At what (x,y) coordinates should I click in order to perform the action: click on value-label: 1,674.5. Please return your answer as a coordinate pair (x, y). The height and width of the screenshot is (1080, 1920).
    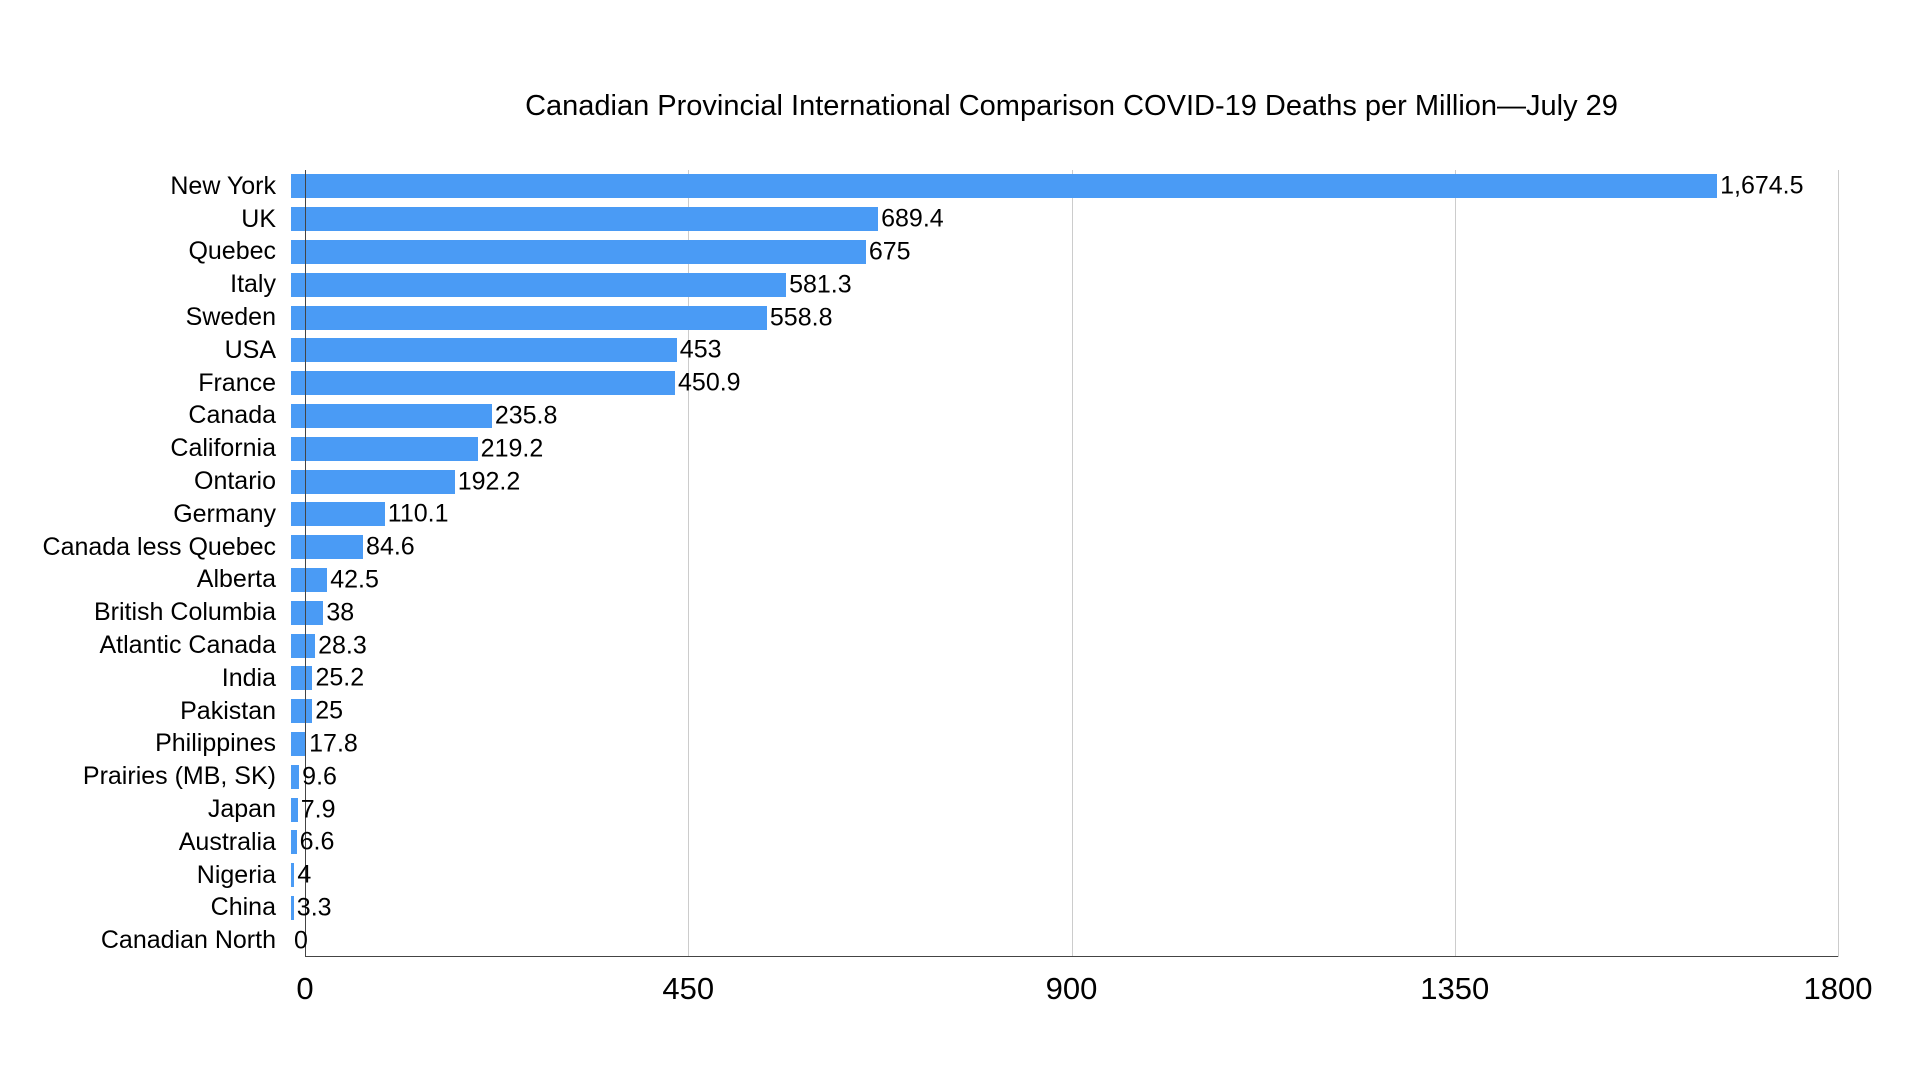
    Looking at the image, I should click on (1762, 185).